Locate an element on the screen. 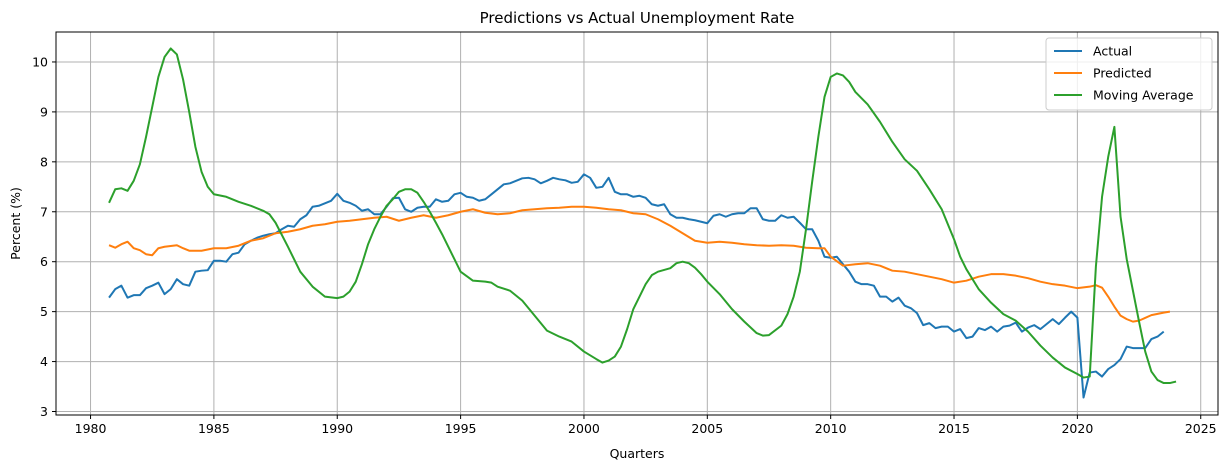  y-tick-label: 9 is located at coordinates (44, 111).